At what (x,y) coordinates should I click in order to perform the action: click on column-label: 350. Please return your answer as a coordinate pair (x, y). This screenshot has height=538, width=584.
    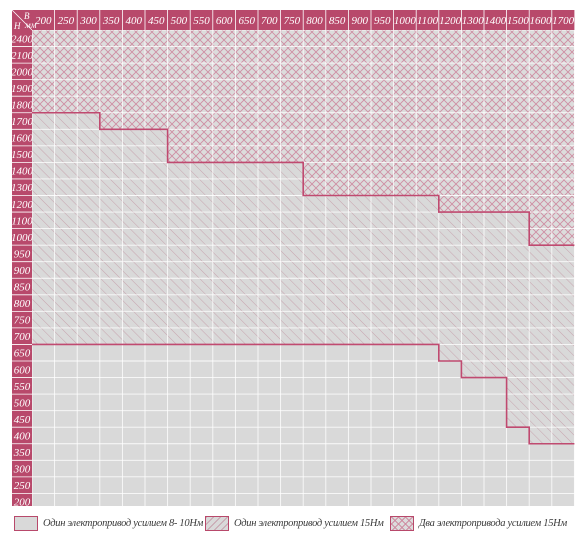
    Looking at the image, I should click on (111, 21).